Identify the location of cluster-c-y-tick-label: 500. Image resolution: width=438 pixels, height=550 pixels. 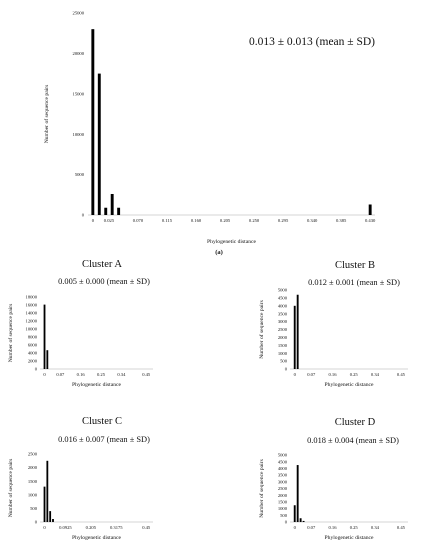
(34, 508).